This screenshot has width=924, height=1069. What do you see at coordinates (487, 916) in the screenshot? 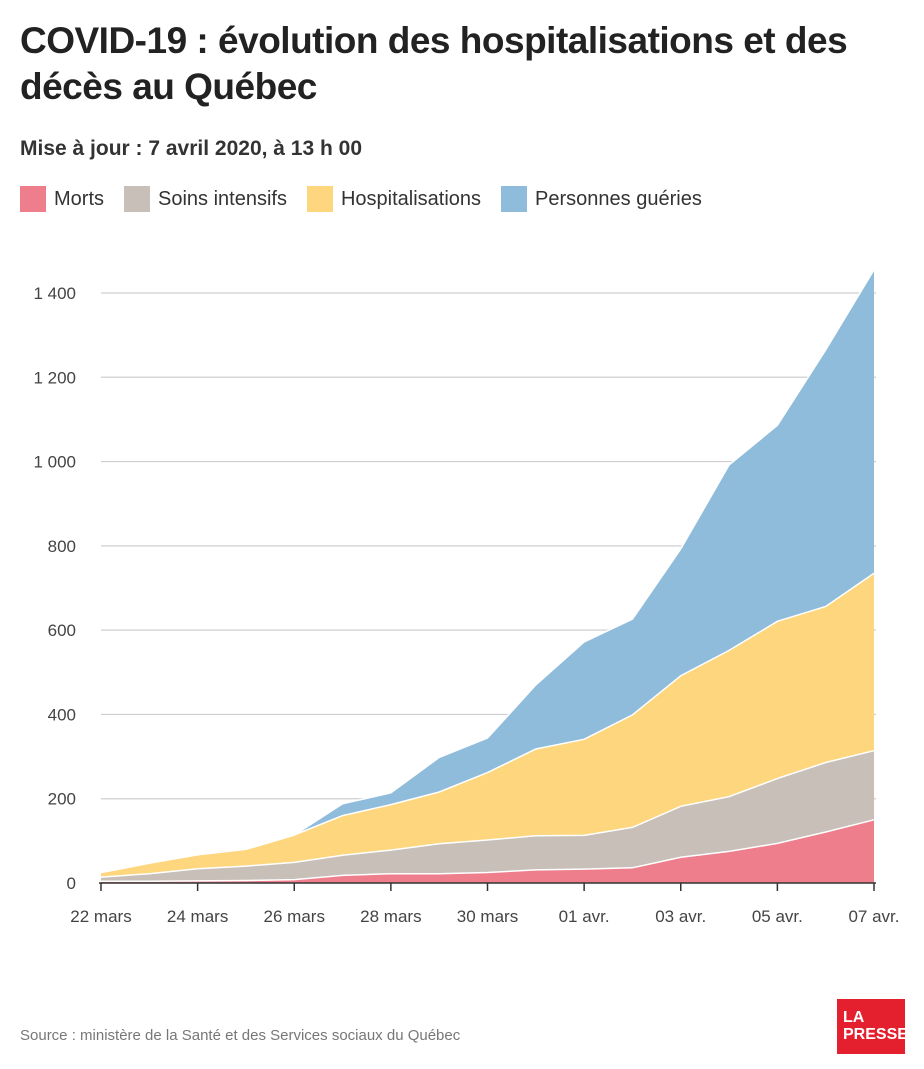
I see `x-tick-label: 30 mars` at bounding box center [487, 916].